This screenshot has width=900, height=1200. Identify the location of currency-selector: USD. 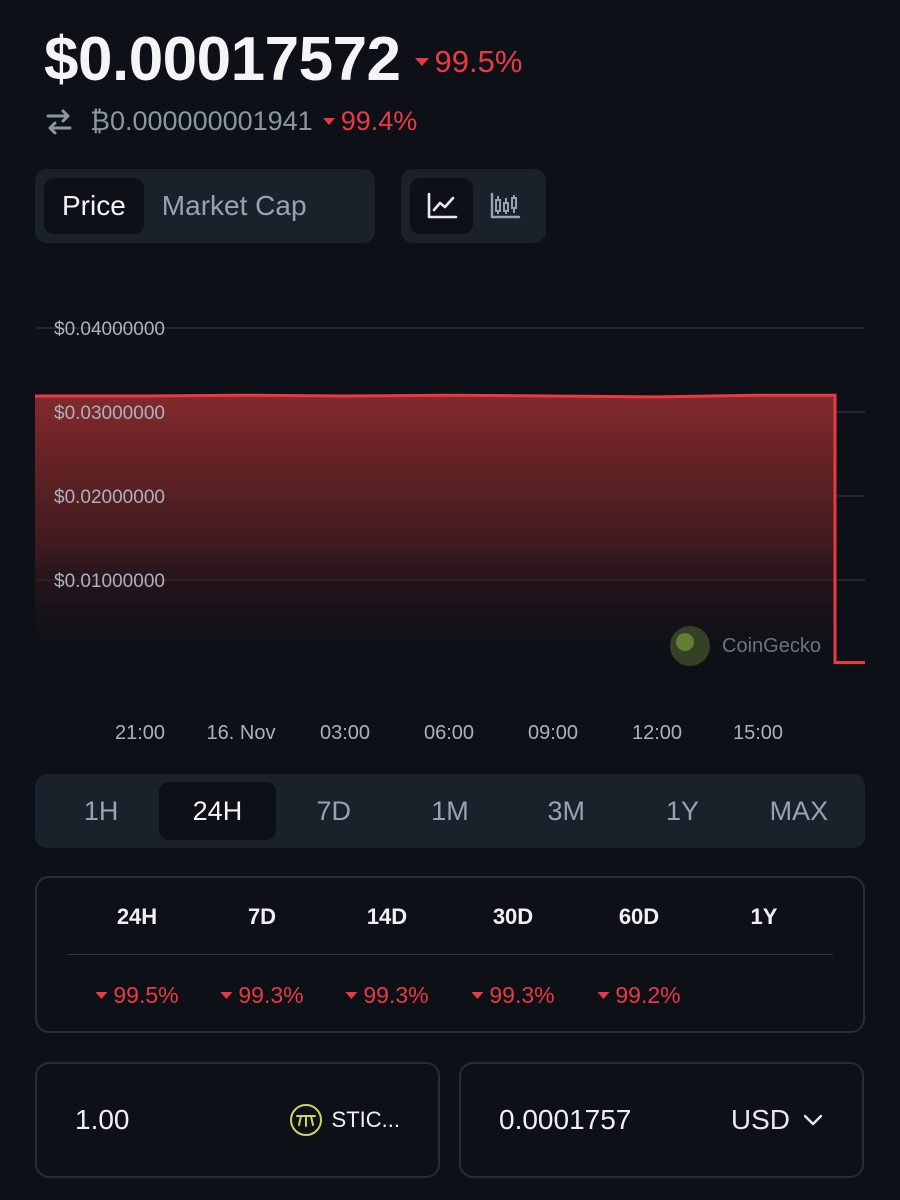
(777, 1120).